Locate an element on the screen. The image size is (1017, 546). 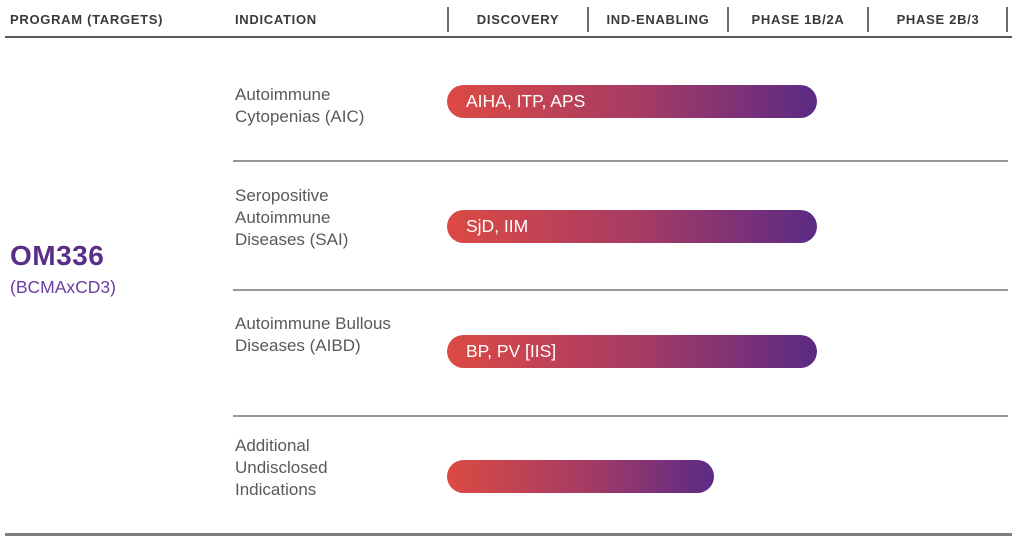
indication-label-additional: Additional Undisclosed Indications is located at coordinates (281, 467).